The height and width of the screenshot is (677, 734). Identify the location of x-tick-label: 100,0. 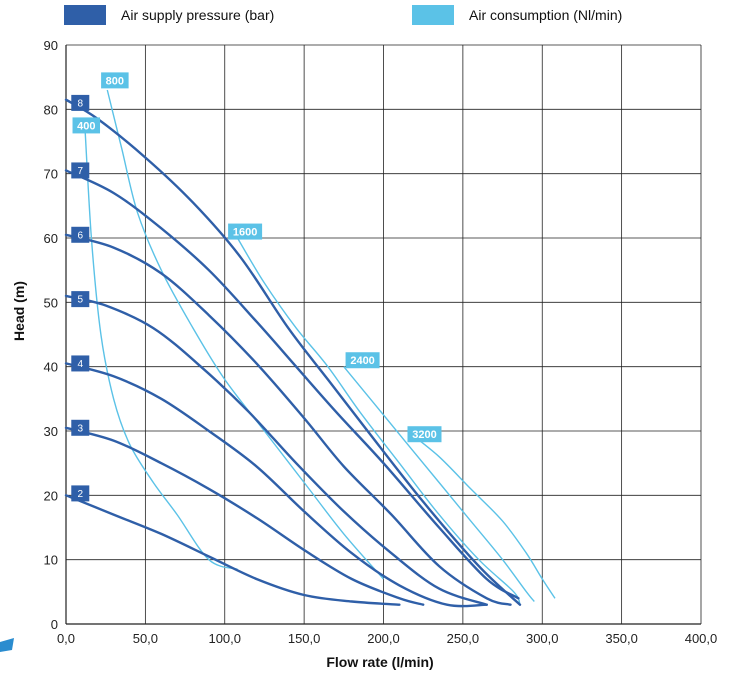
(224, 638).